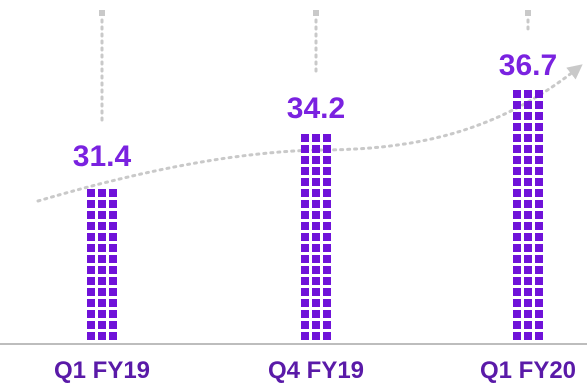 This screenshot has width=587, height=385. Describe the element at coordinates (528, 65) in the screenshot. I see `value-label-q1-fy20: 36.7` at that location.